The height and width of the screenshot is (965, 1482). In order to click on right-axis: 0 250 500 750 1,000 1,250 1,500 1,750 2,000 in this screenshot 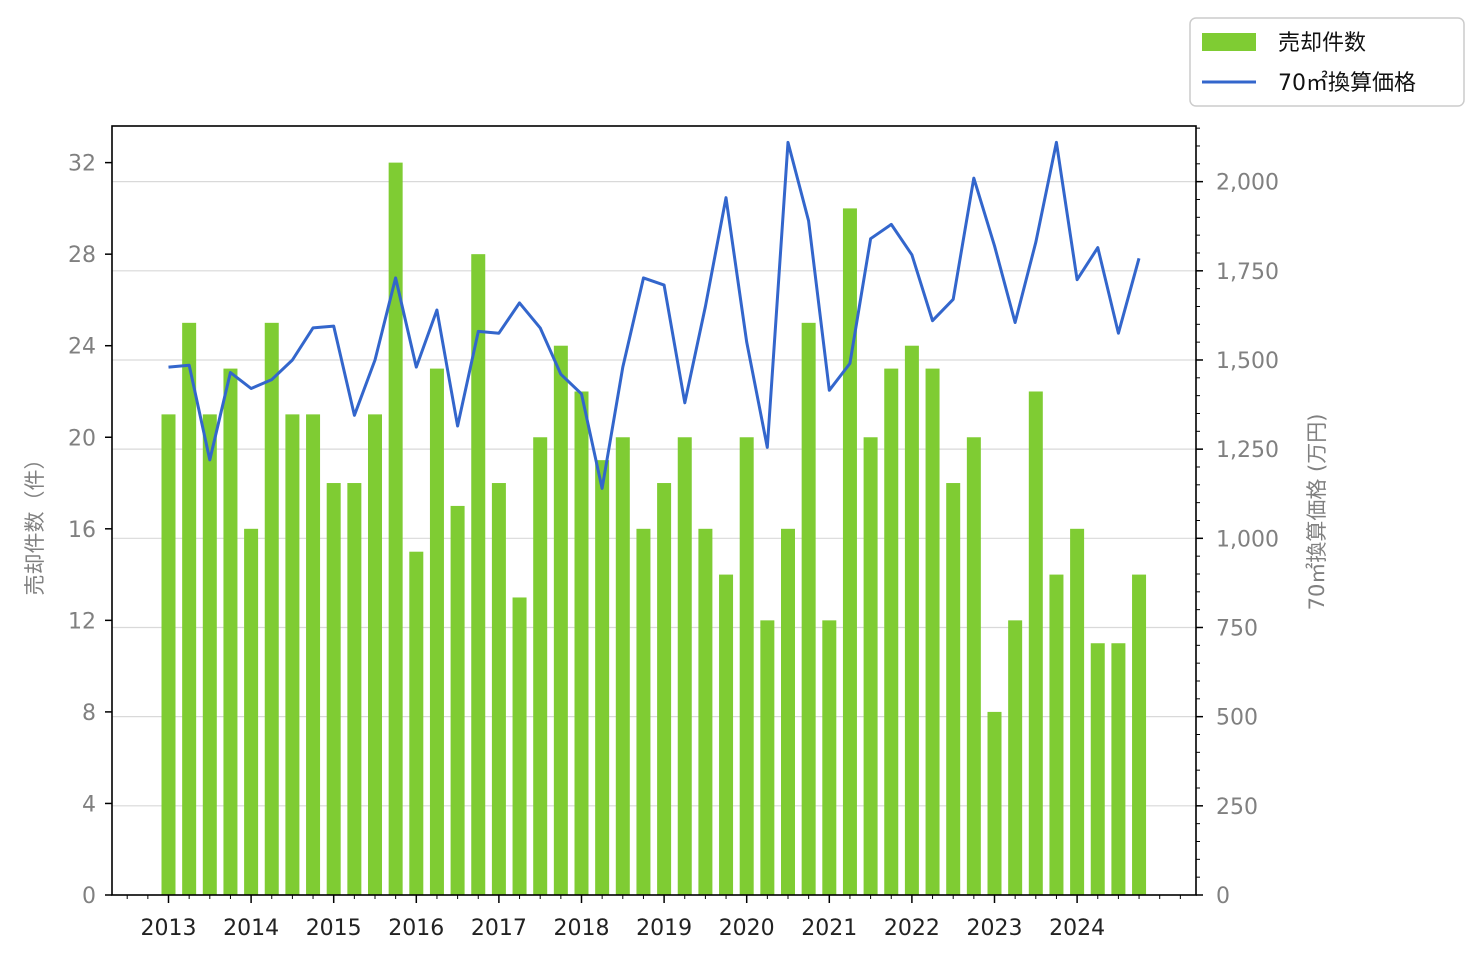, I will do `click(1237, 518)`.